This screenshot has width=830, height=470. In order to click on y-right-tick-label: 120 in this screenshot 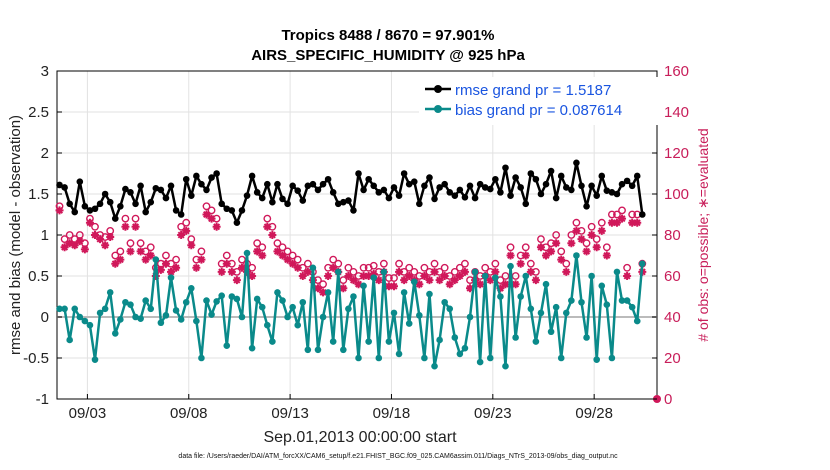, I will do `click(676, 153)`.